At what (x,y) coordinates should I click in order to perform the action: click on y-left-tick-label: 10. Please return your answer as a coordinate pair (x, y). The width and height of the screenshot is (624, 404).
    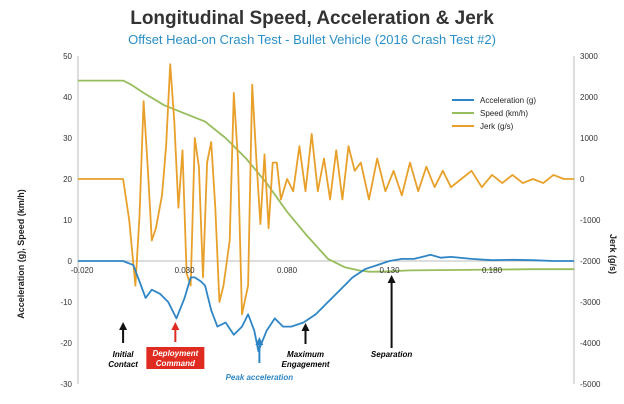
    Looking at the image, I should click on (67, 220).